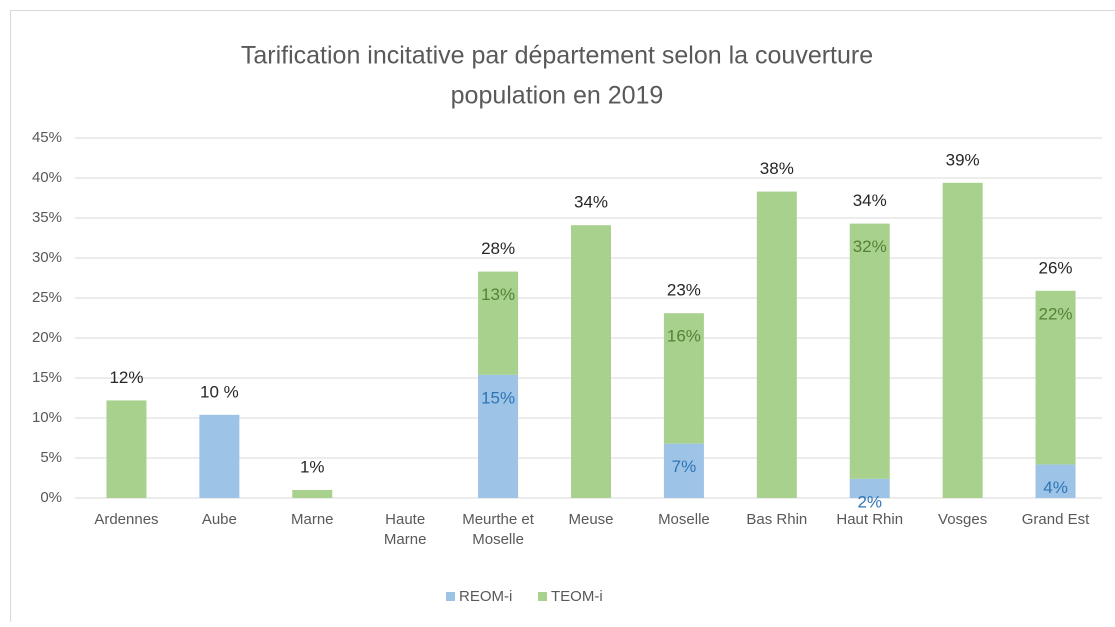 Image resolution: width=1115 pixels, height=627 pixels. Describe the element at coordinates (498, 530) in the screenshot. I see `x-tick-label: Meurthe et Moselle` at that location.